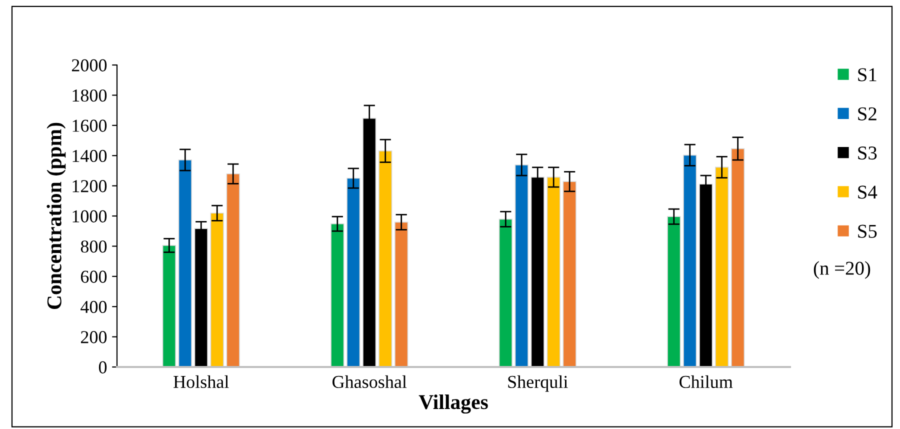 The image size is (900, 429). I want to click on y-tick-label: 200, so click(93, 337).